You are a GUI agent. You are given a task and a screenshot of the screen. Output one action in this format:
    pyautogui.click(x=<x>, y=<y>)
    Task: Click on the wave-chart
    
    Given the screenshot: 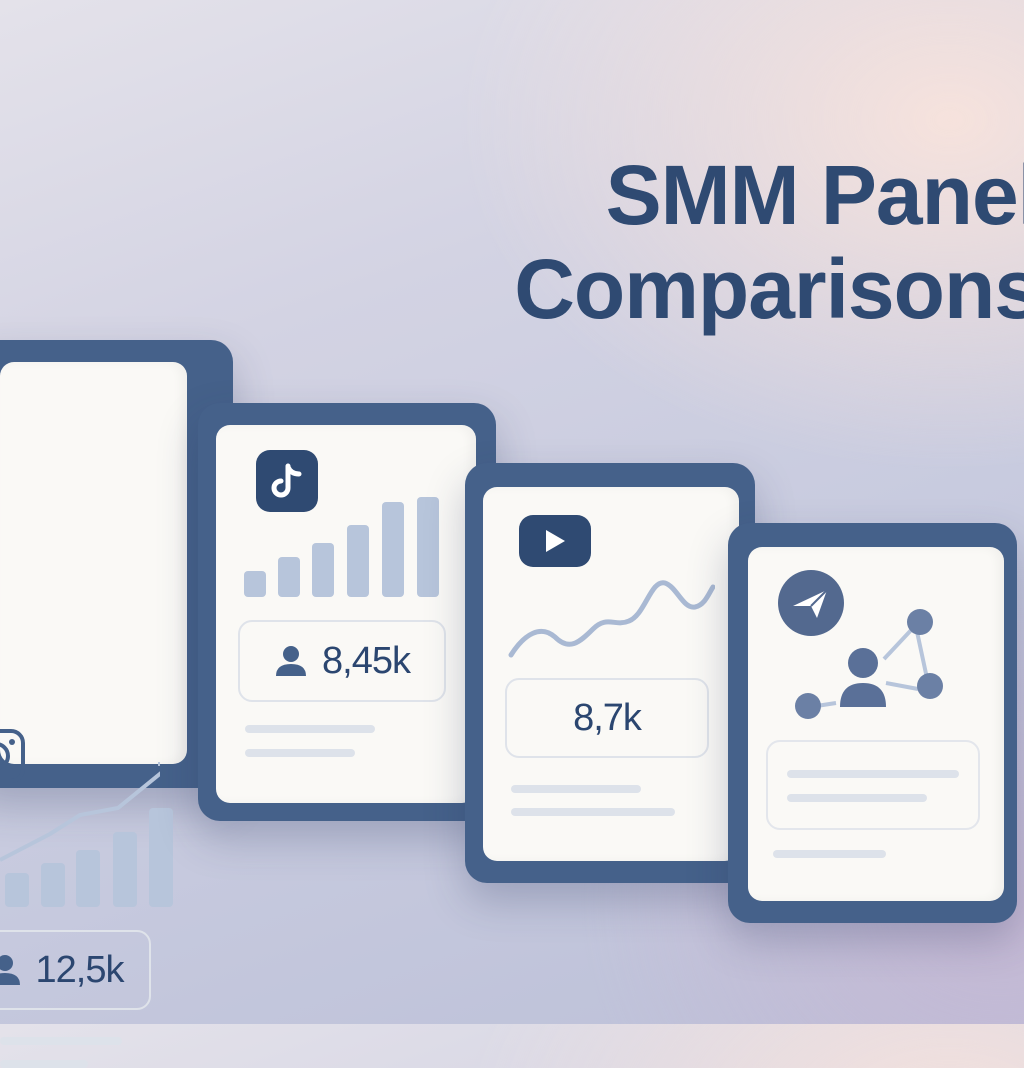 What is the action you would take?
    pyautogui.click(x=611, y=619)
    